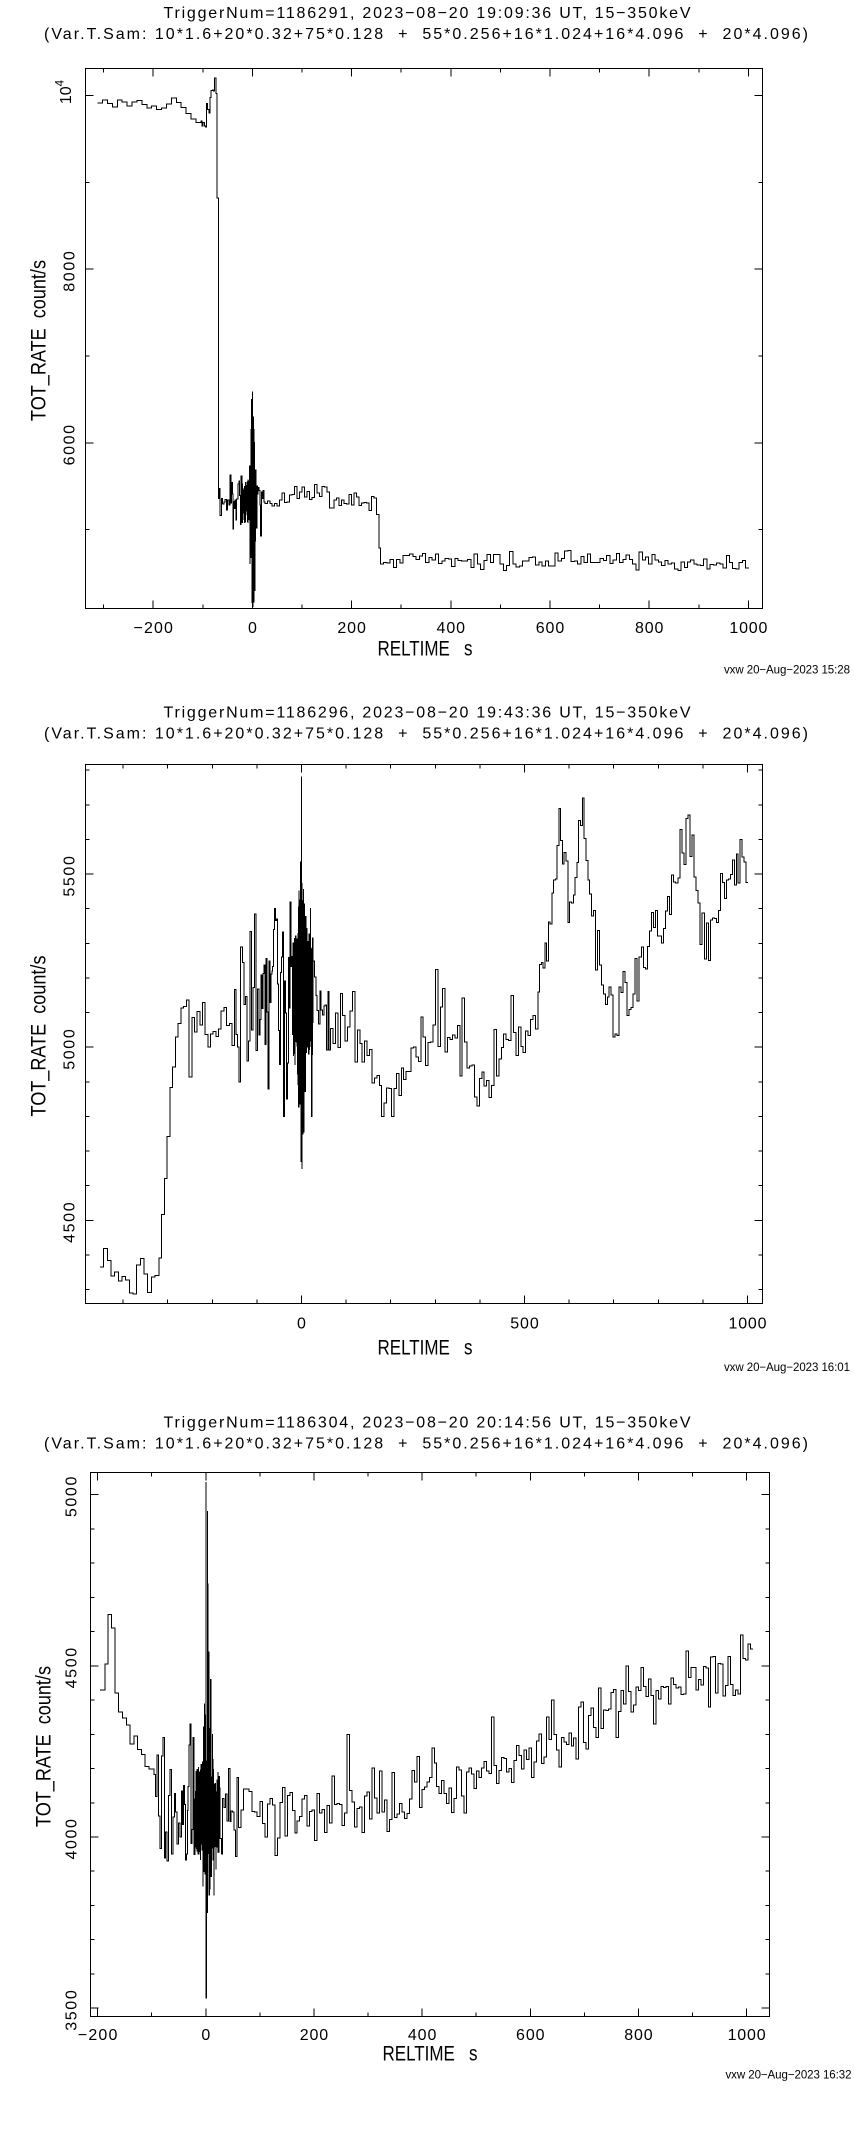 This screenshot has width=854, height=2137. I want to click on svg-text: 6000, so click(70, 445).